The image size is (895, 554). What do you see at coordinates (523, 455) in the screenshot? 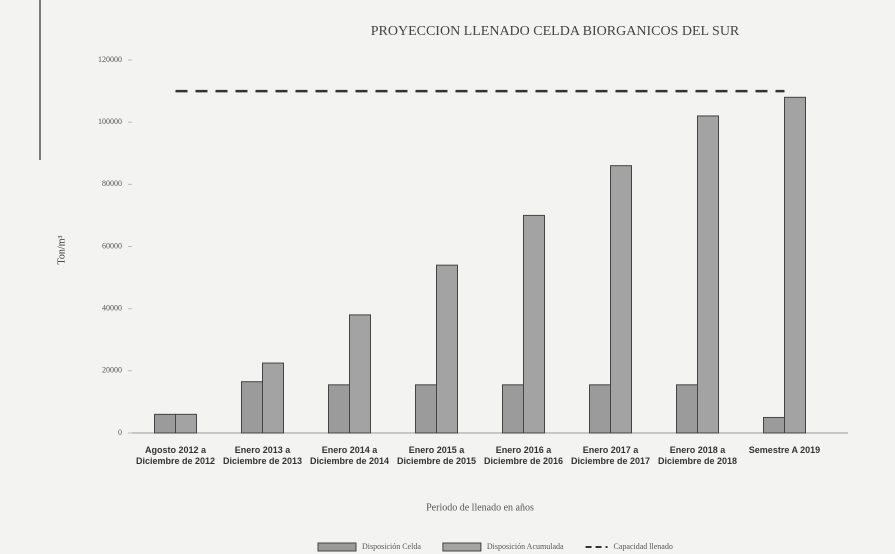
I see `x-tick-label: Enero 2016 a Diciembre de 2016` at bounding box center [523, 455].